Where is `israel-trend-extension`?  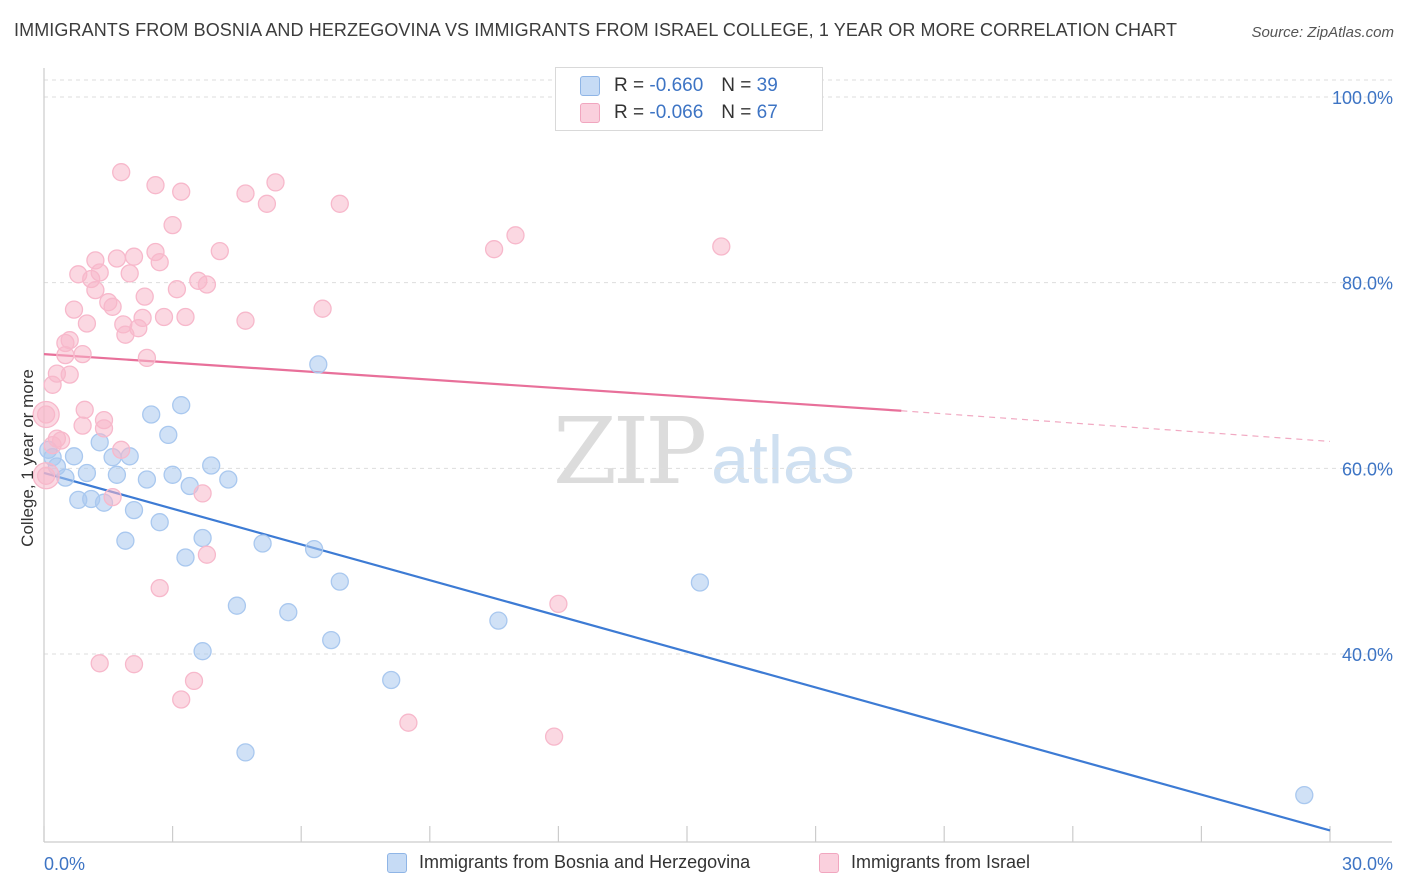
israel-trend-extension is located at coordinates (1116, 426).